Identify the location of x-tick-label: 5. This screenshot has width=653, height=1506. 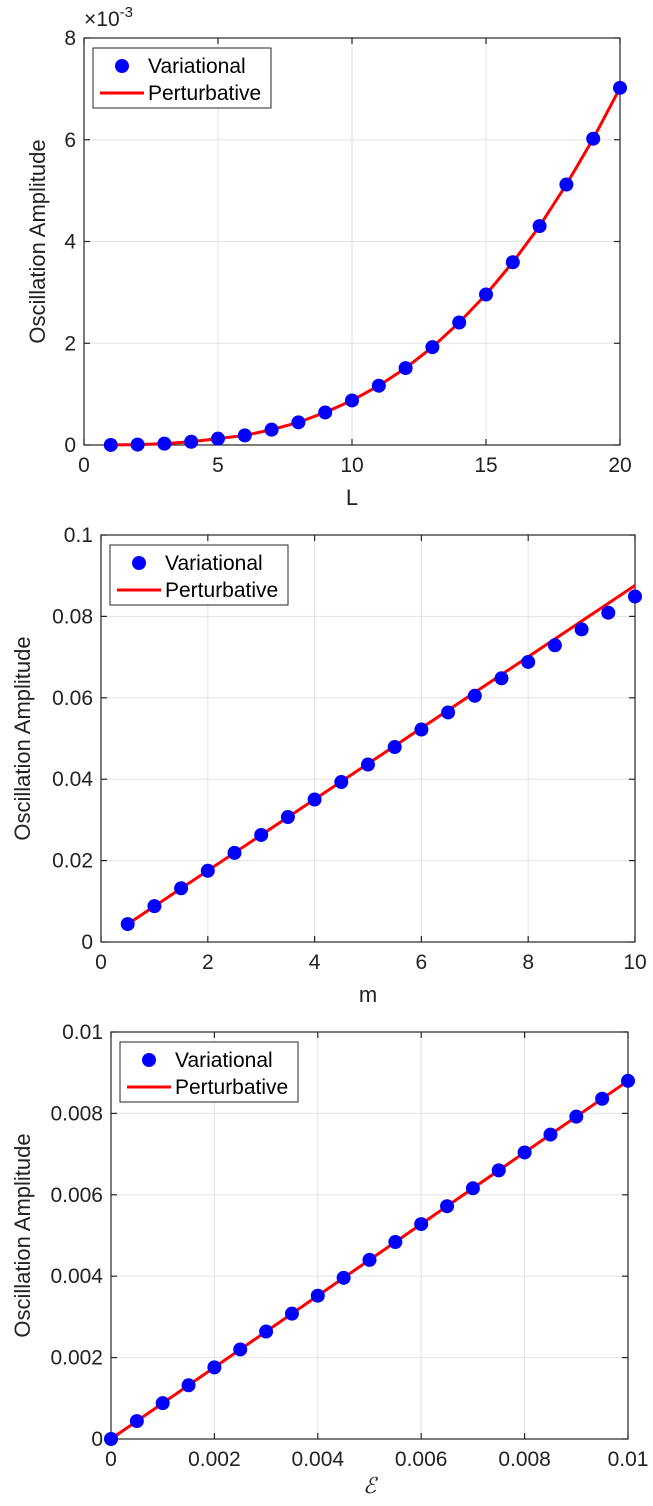
(218, 465).